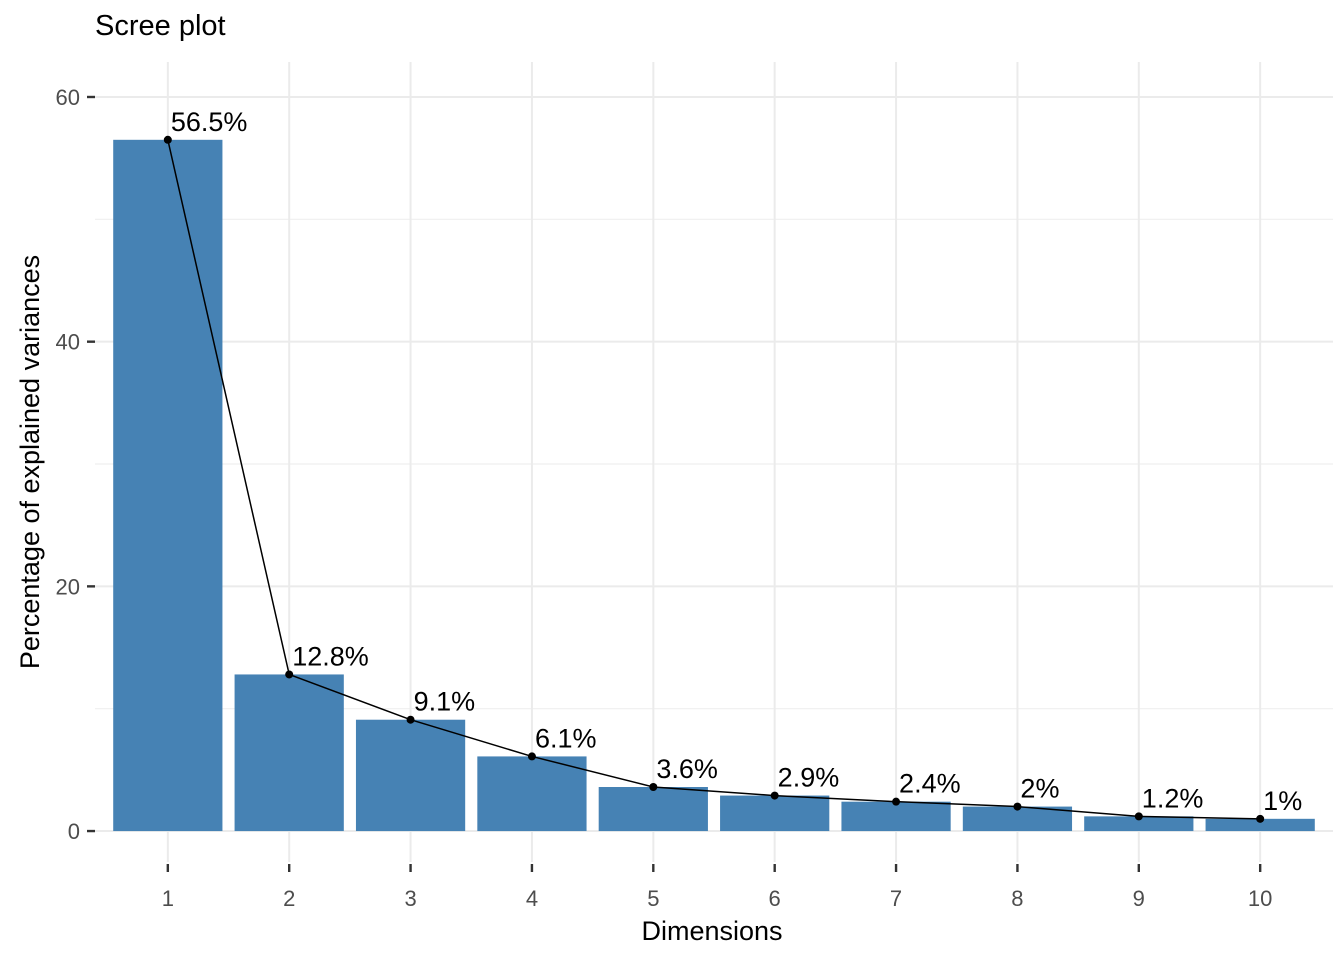  I want to click on x-tick-label: 10, so click(1260, 898).